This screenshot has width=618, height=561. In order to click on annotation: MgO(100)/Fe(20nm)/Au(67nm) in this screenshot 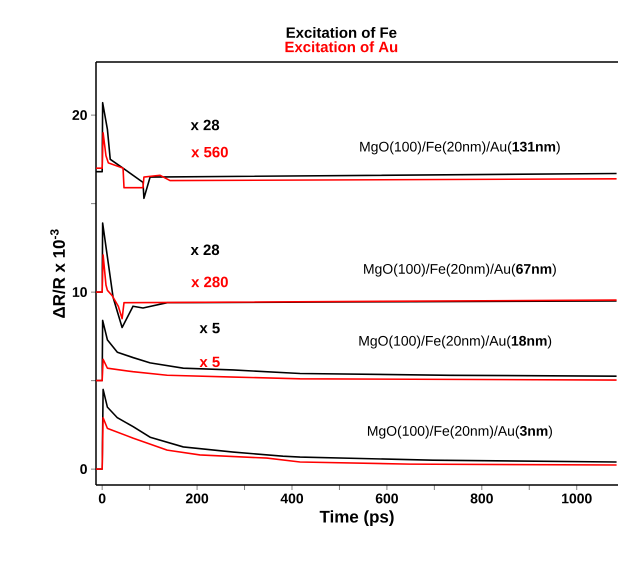, I will do `click(460, 270)`.